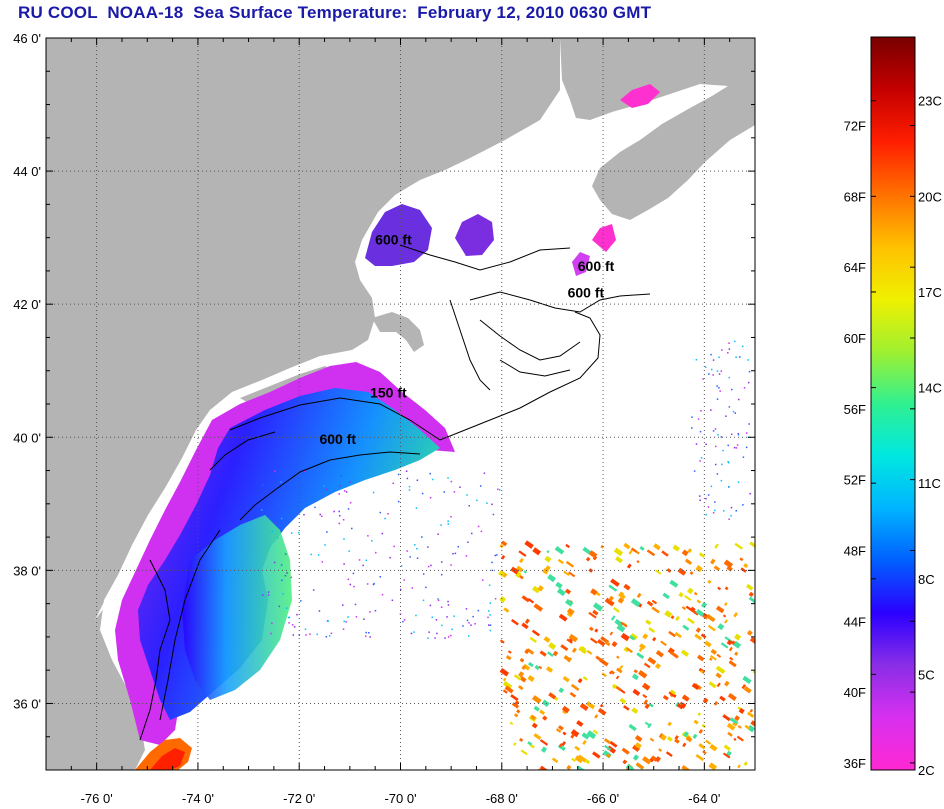 This screenshot has width=944, height=809. Describe the element at coordinates (855, 692) in the screenshot. I see `colorbar-fahrenheit-label: 40F` at that location.